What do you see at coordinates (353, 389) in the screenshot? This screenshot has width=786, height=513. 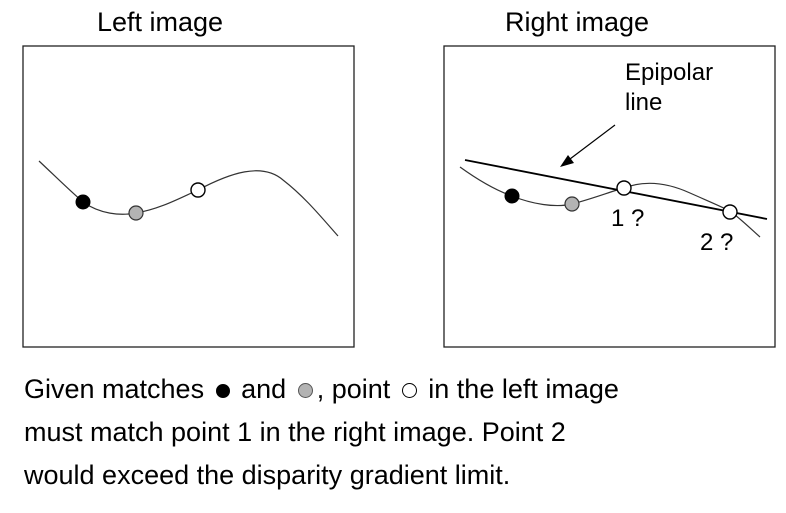 I see `caption-part-3: , point` at bounding box center [353, 389].